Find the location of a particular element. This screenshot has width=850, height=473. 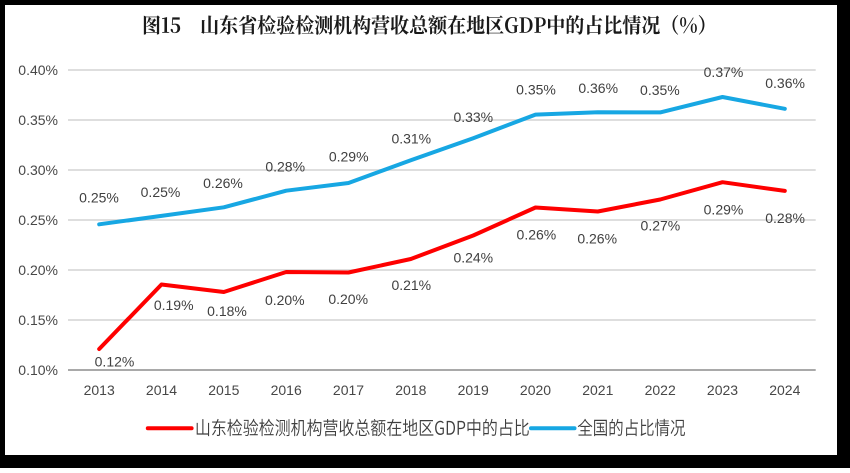

svg-text: 0.12% is located at coordinates (115, 362).